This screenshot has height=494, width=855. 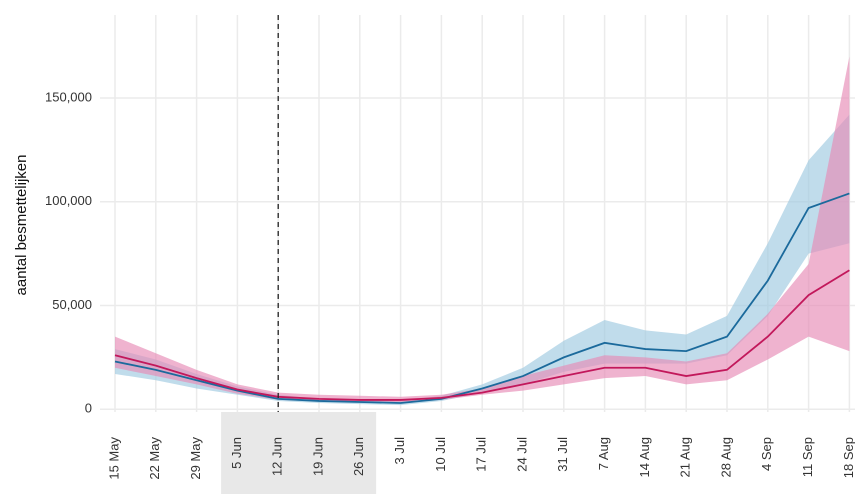 What do you see at coordinates (68, 96) in the screenshot?
I see `y-tick-label: 150,000` at bounding box center [68, 96].